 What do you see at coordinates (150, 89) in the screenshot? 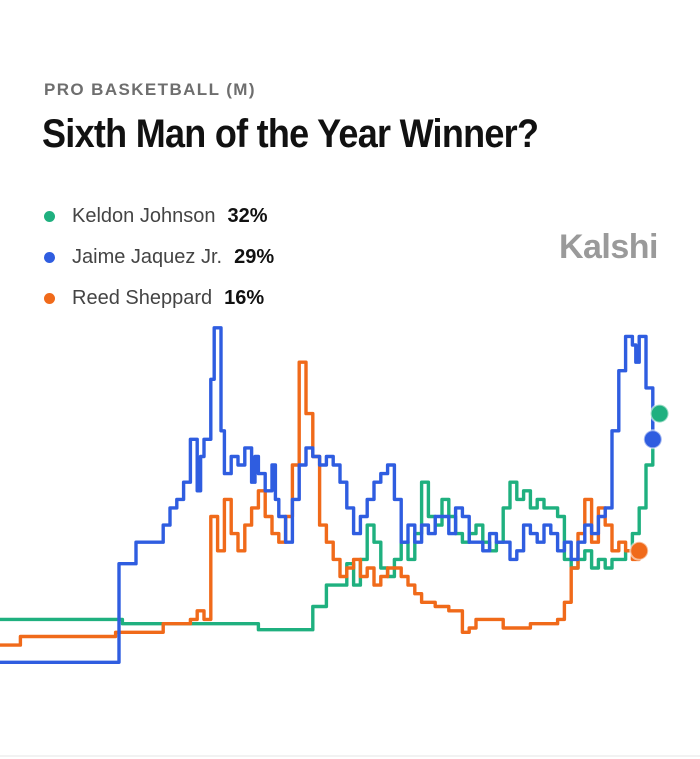
I see `category-label: PRO BASKETBALL (M)` at bounding box center [150, 89].